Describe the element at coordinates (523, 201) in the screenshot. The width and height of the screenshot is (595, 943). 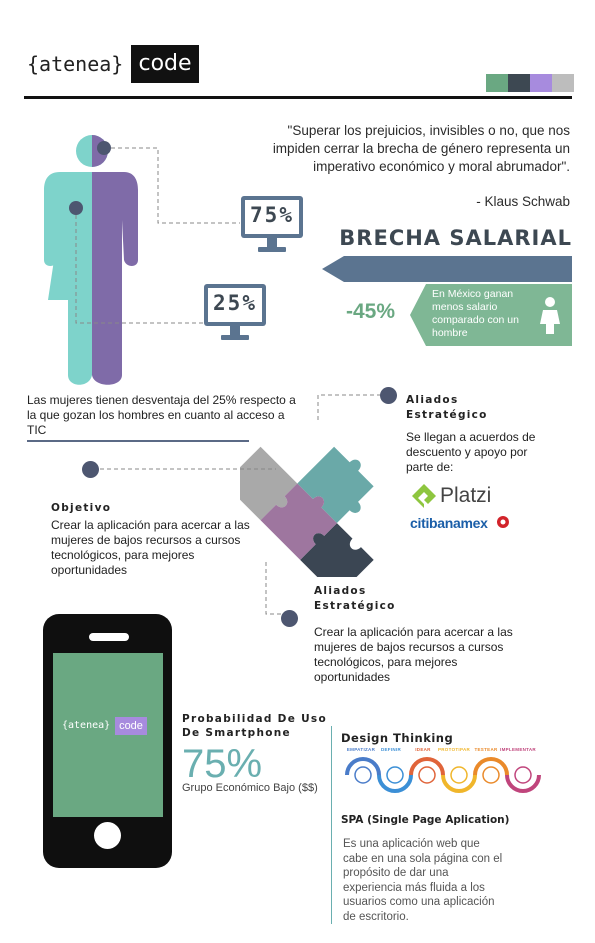
I see `quote-author: - Klaus Schwab` at that location.